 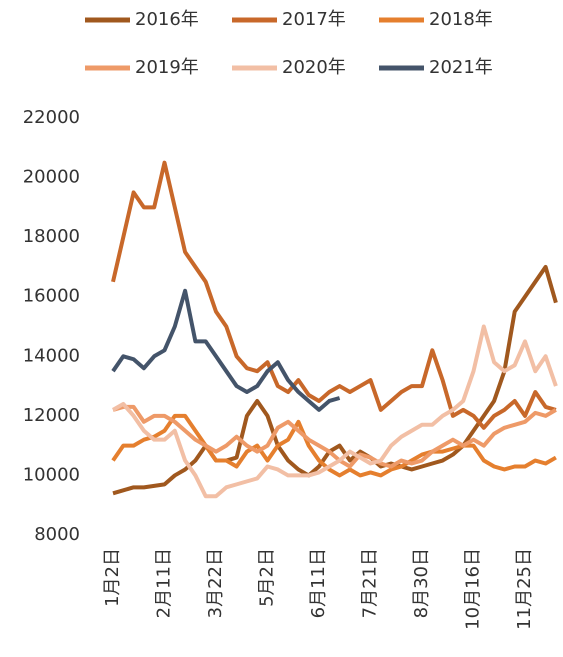 What do you see at coordinates (314, 67) in the screenshot?
I see `legend-label: 2020年` at bounding box center [314, 67].